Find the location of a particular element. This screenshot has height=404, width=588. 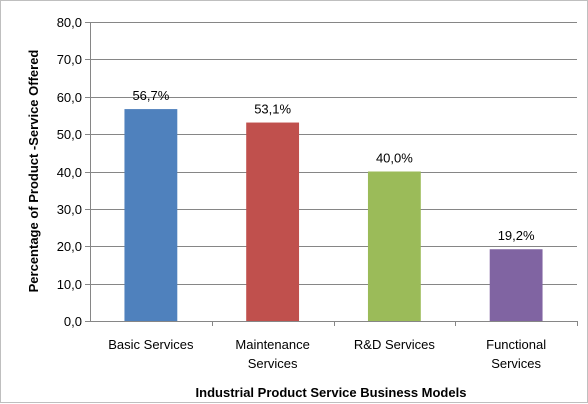

category-label: R&D Services is located at coordinates (394, 344).